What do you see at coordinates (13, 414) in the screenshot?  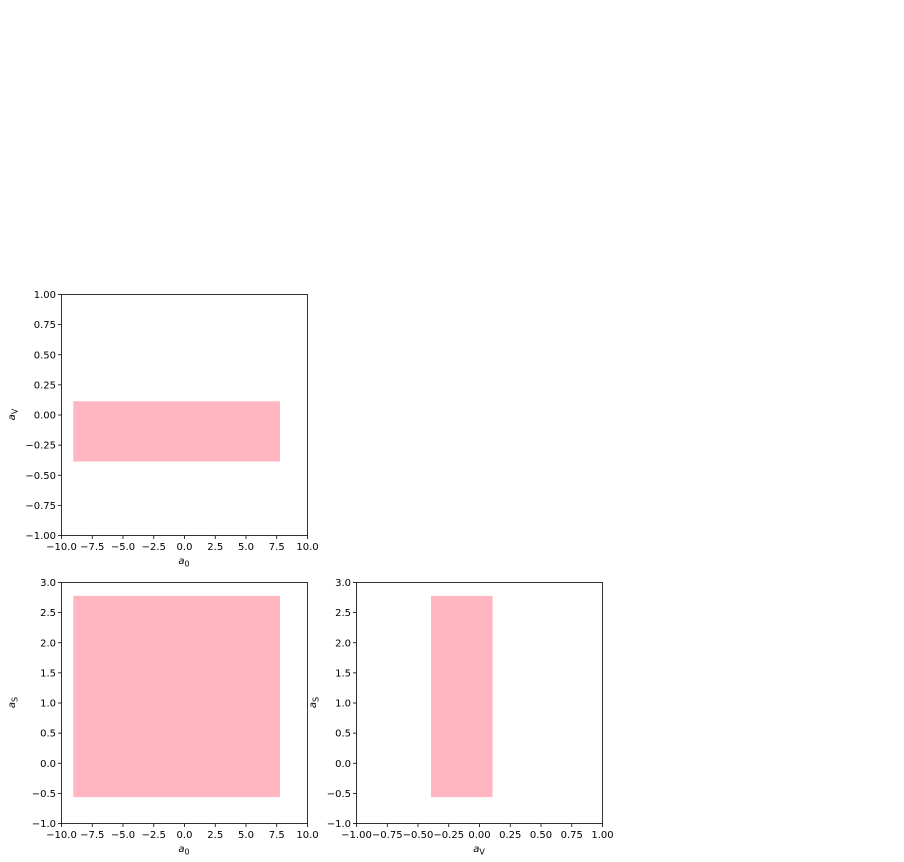 I see `y-axis-label: aV` at bounding box center [13, 414].